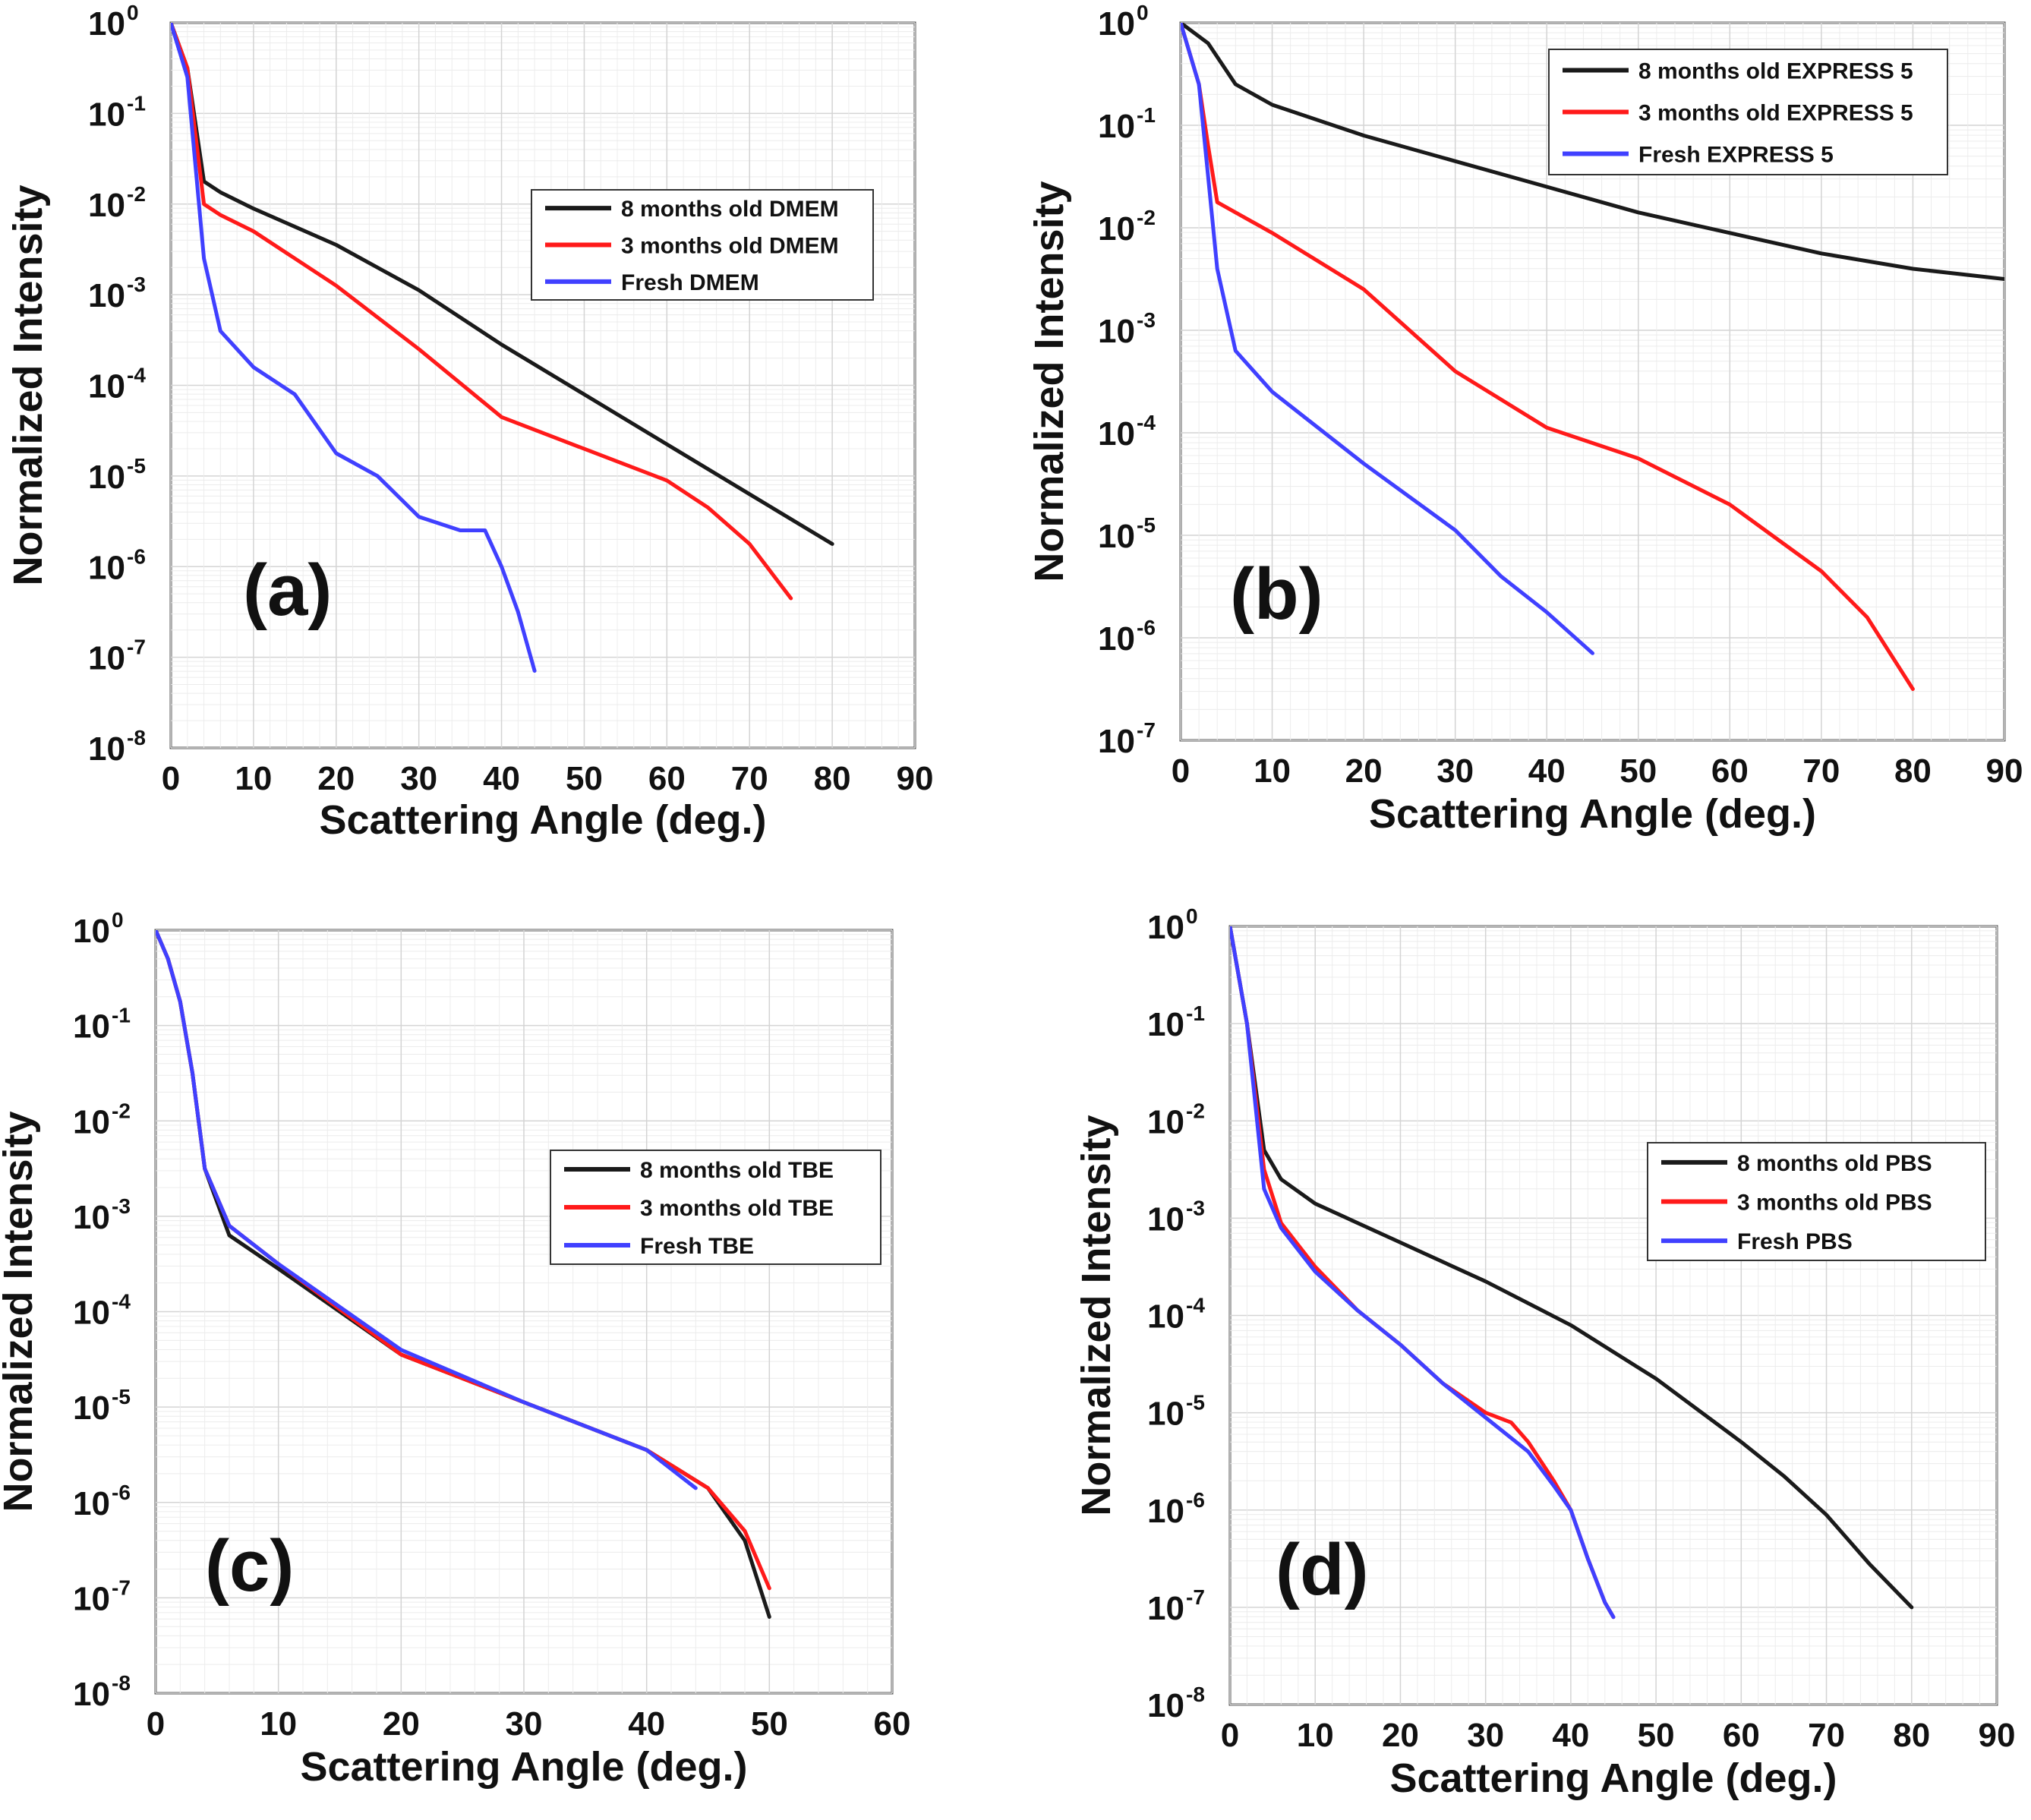 The width and height of the screenshot is (2031, 1820). What do you see at coordinates (1276, 594) in the screenshot?
I see `panel-label: (b)` at bounding box center [1276, 594].